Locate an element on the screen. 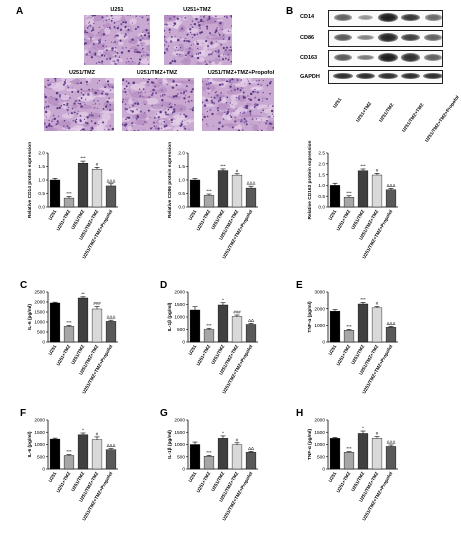 The height and width of the screenshot is (535, 461). significance-marker: ΔΔ is located at coordinates (251, 320).